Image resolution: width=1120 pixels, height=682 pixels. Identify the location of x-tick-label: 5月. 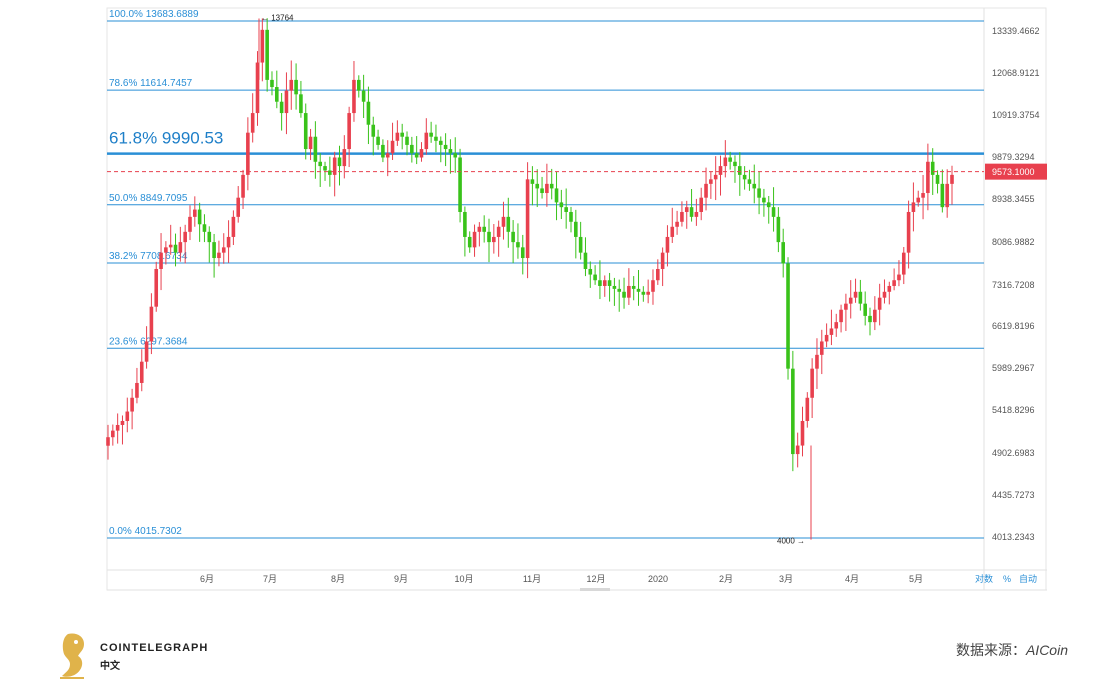
(916, 579).